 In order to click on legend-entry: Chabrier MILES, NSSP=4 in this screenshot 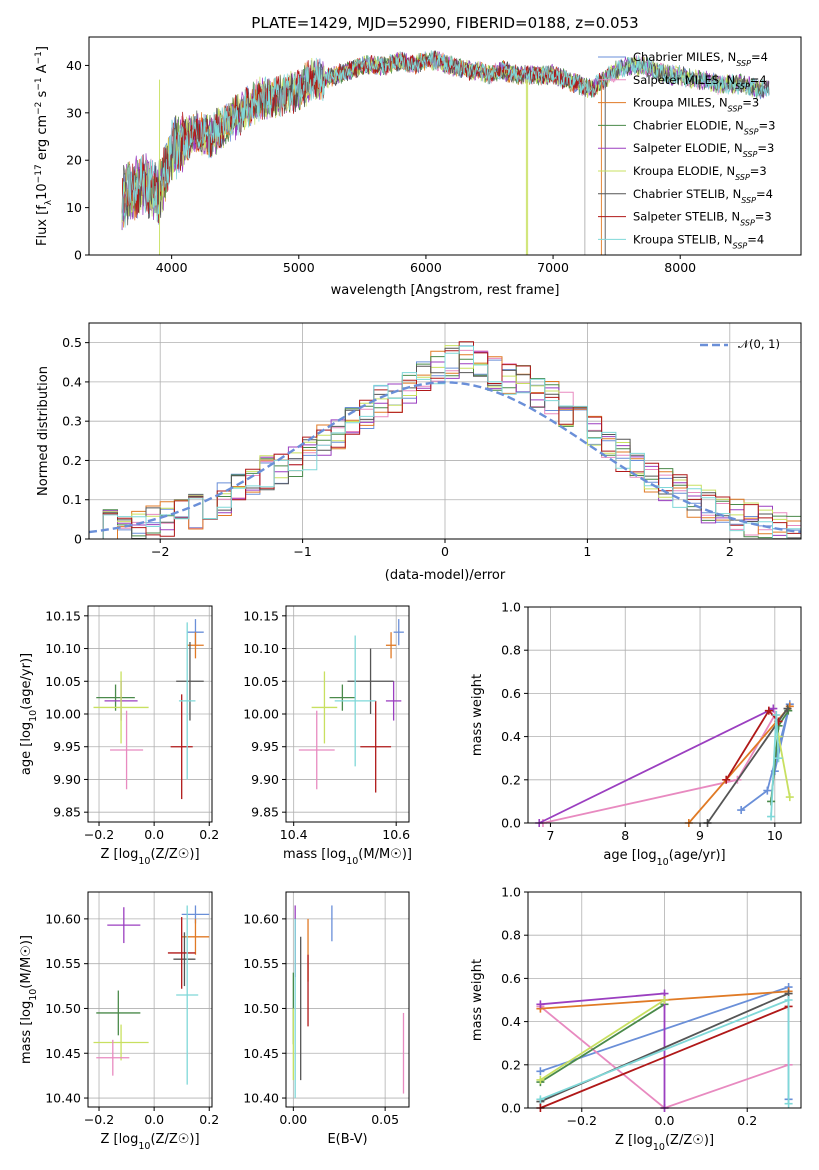, I will do `click(700, 59)`.